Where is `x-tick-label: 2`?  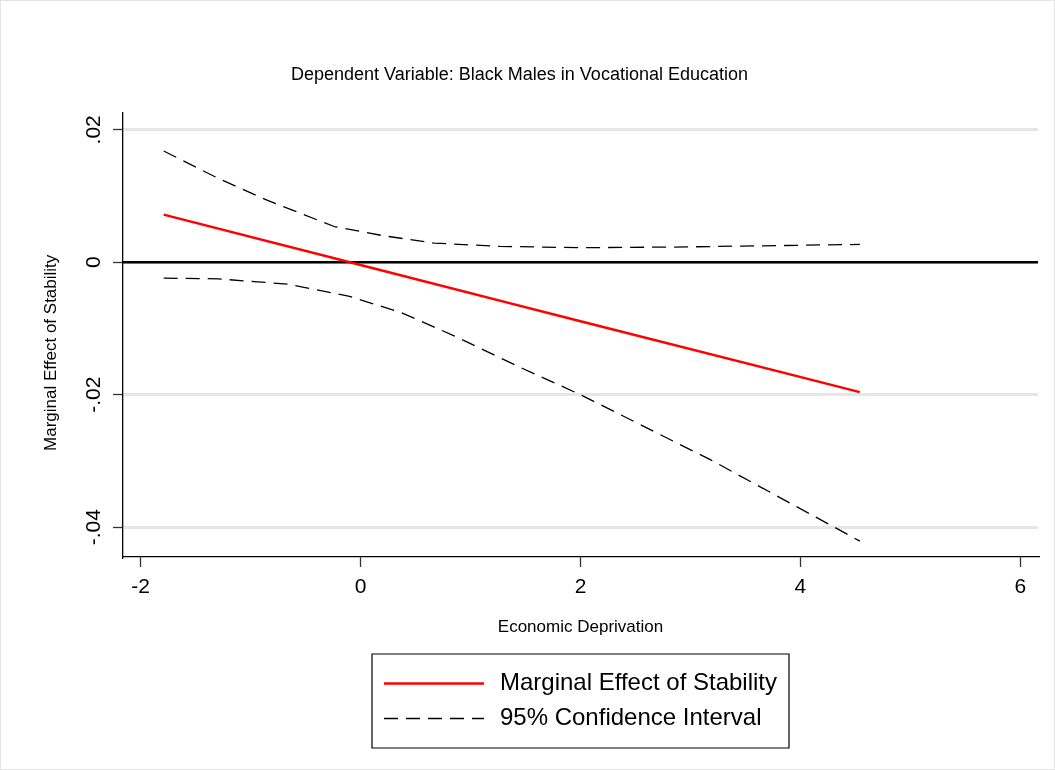 x-tick-label: 2 is located at coordinates (580, 586).